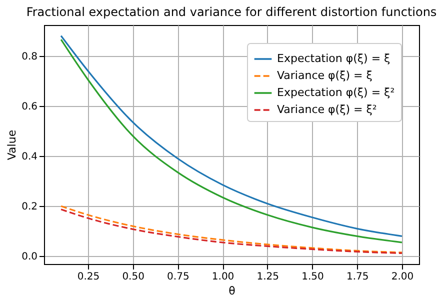 Image resolution: width=441 pixels, height=300 pixels. What do you see at coordinates (133, 277) in the screenshot?
I see `x-tick-label: 0.50` at bounding box center [133, 277].